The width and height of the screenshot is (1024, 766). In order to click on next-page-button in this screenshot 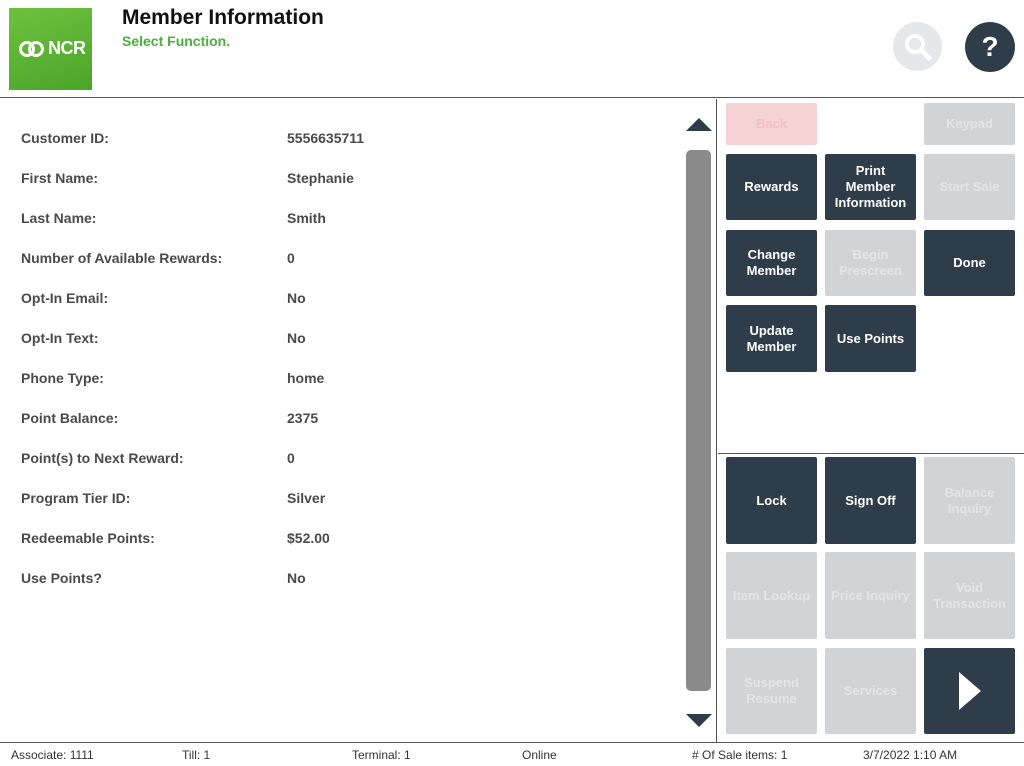, I will do `click(969, 691)`.